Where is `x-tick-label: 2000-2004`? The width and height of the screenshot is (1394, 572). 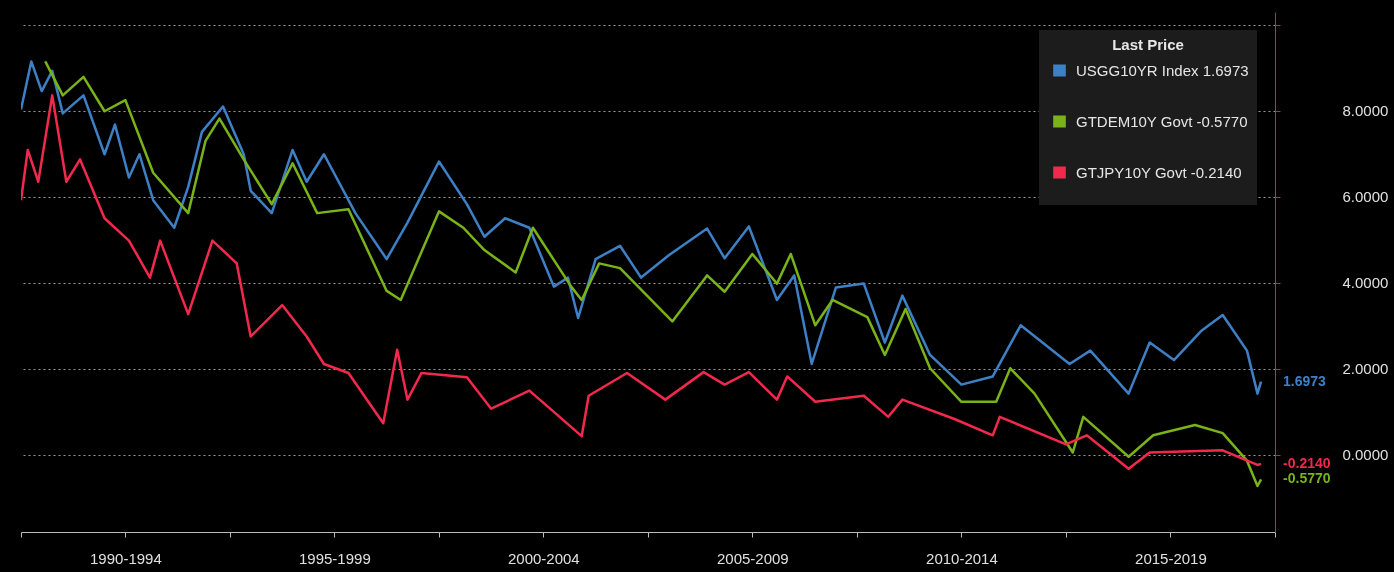 x-tick-label: 2000-2004 is located at coordinates (543, 558).